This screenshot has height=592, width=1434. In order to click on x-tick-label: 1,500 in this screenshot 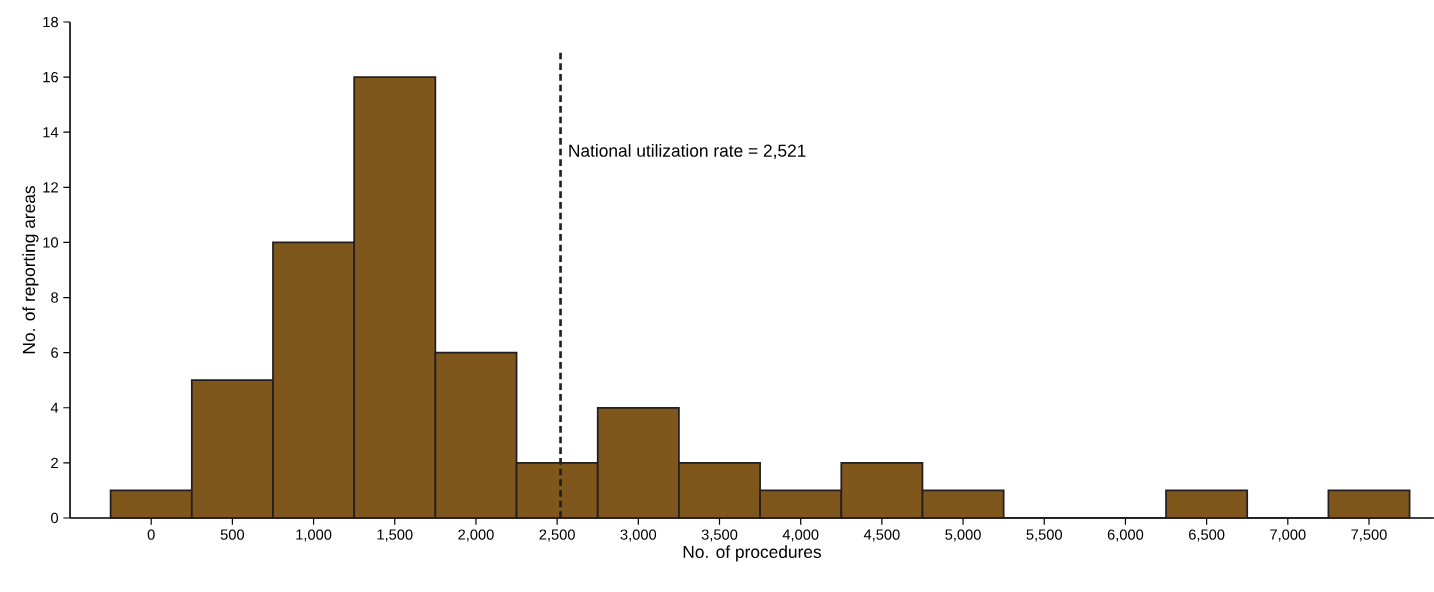, I will do `click(395, 535)`.